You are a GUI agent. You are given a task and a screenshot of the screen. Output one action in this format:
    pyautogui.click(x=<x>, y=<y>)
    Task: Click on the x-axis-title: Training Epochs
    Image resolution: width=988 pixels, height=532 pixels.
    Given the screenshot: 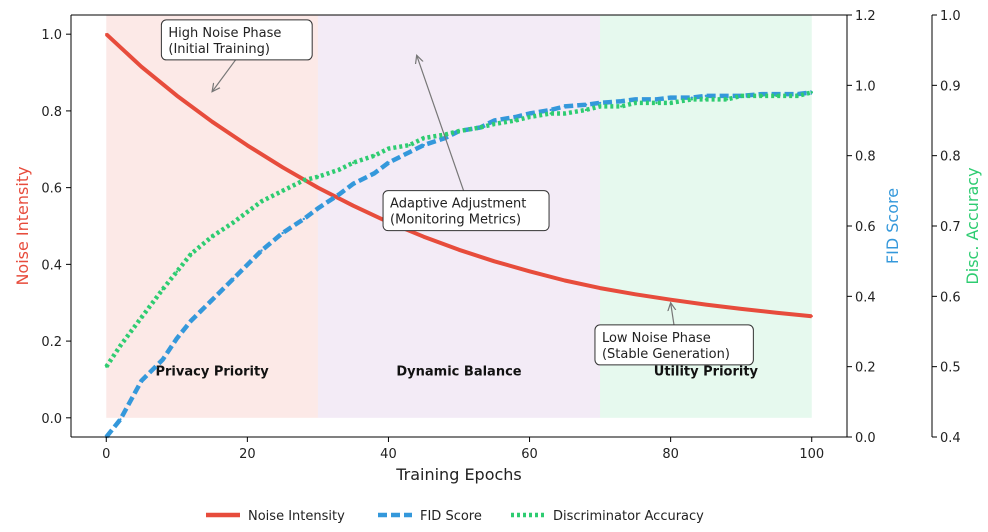 What is the action you would take?
    pyautogui.click(x=458, y=474)
    